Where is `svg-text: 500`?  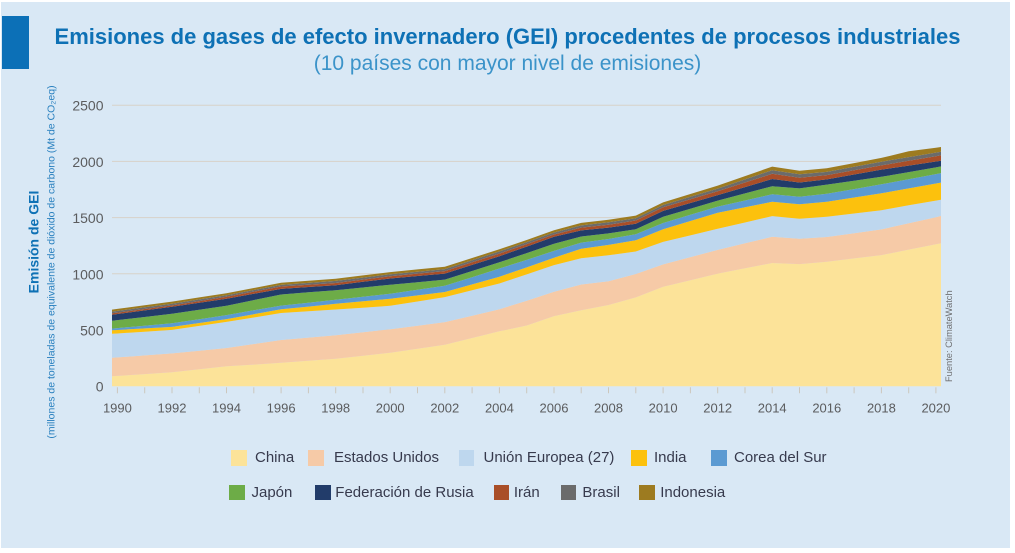 svg-text: 500 is located at coordinates (92, 331).